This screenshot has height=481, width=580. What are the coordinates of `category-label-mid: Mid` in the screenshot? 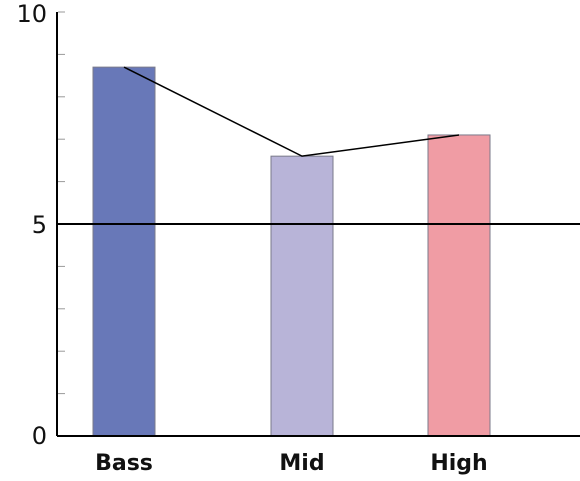 It's located at (301, 463).